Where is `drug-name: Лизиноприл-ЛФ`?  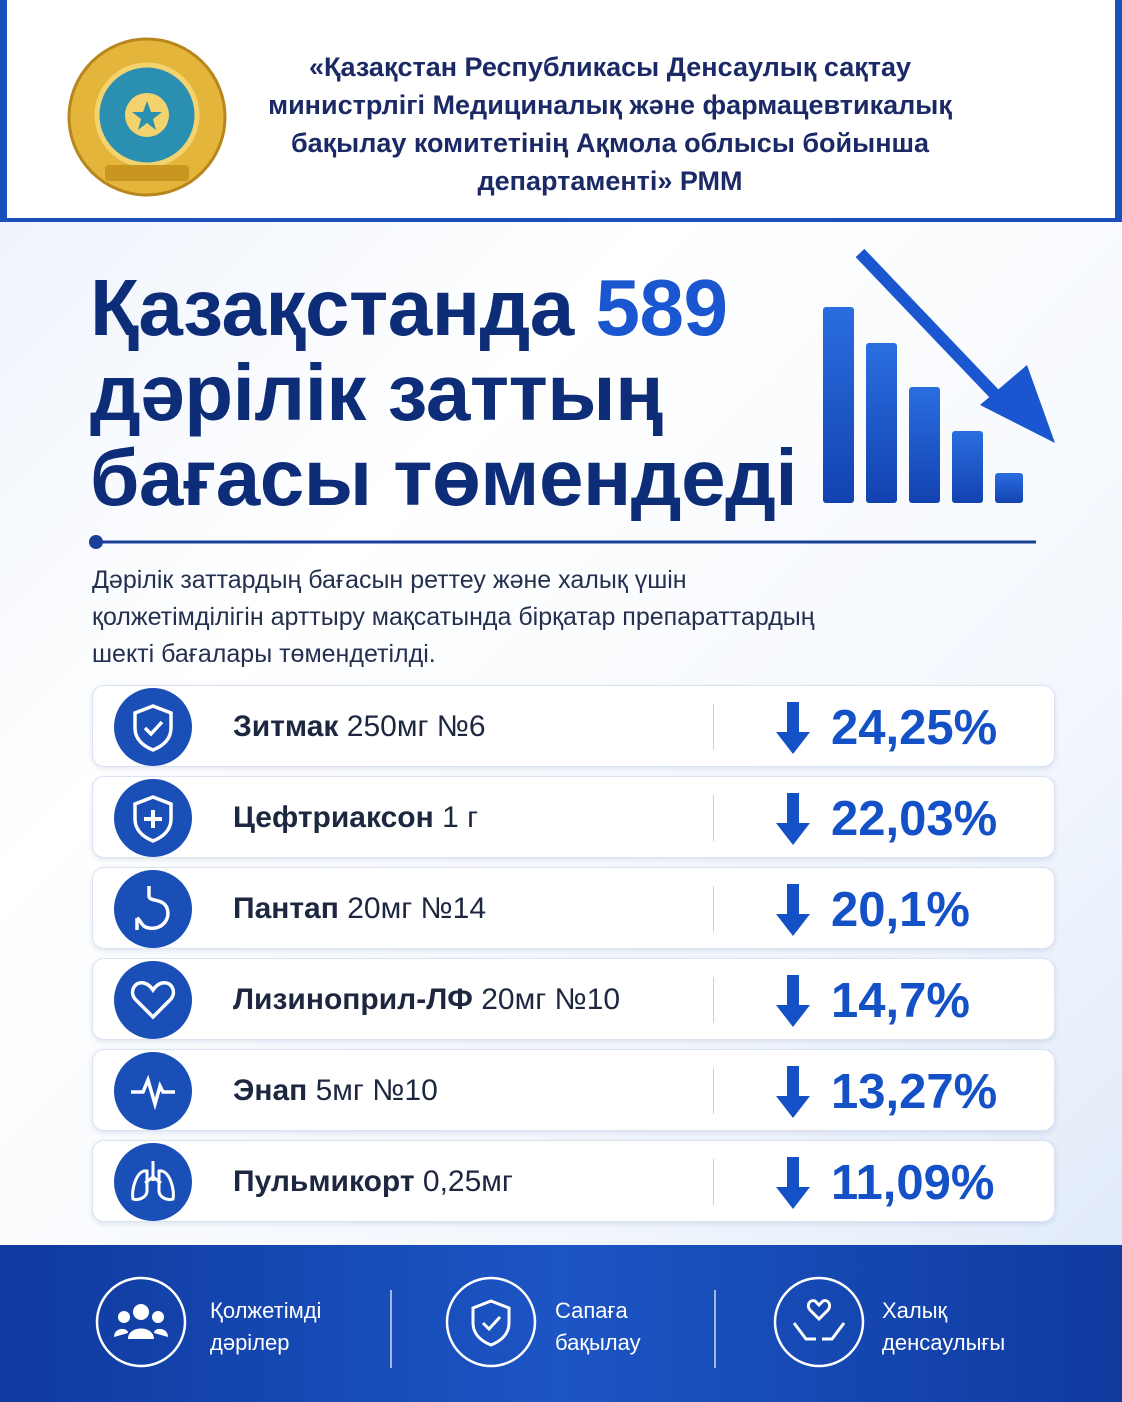
drug-name: Лизиноприл-ЛФ is located at coordinates (353, 999).